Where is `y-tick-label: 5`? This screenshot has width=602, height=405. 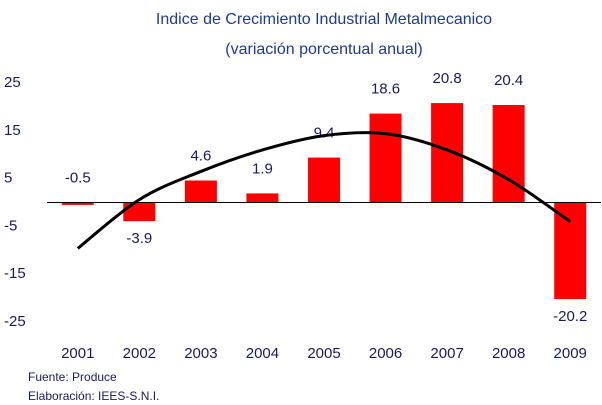
y-tick-label: 5 is located at coordinates (8, 178).